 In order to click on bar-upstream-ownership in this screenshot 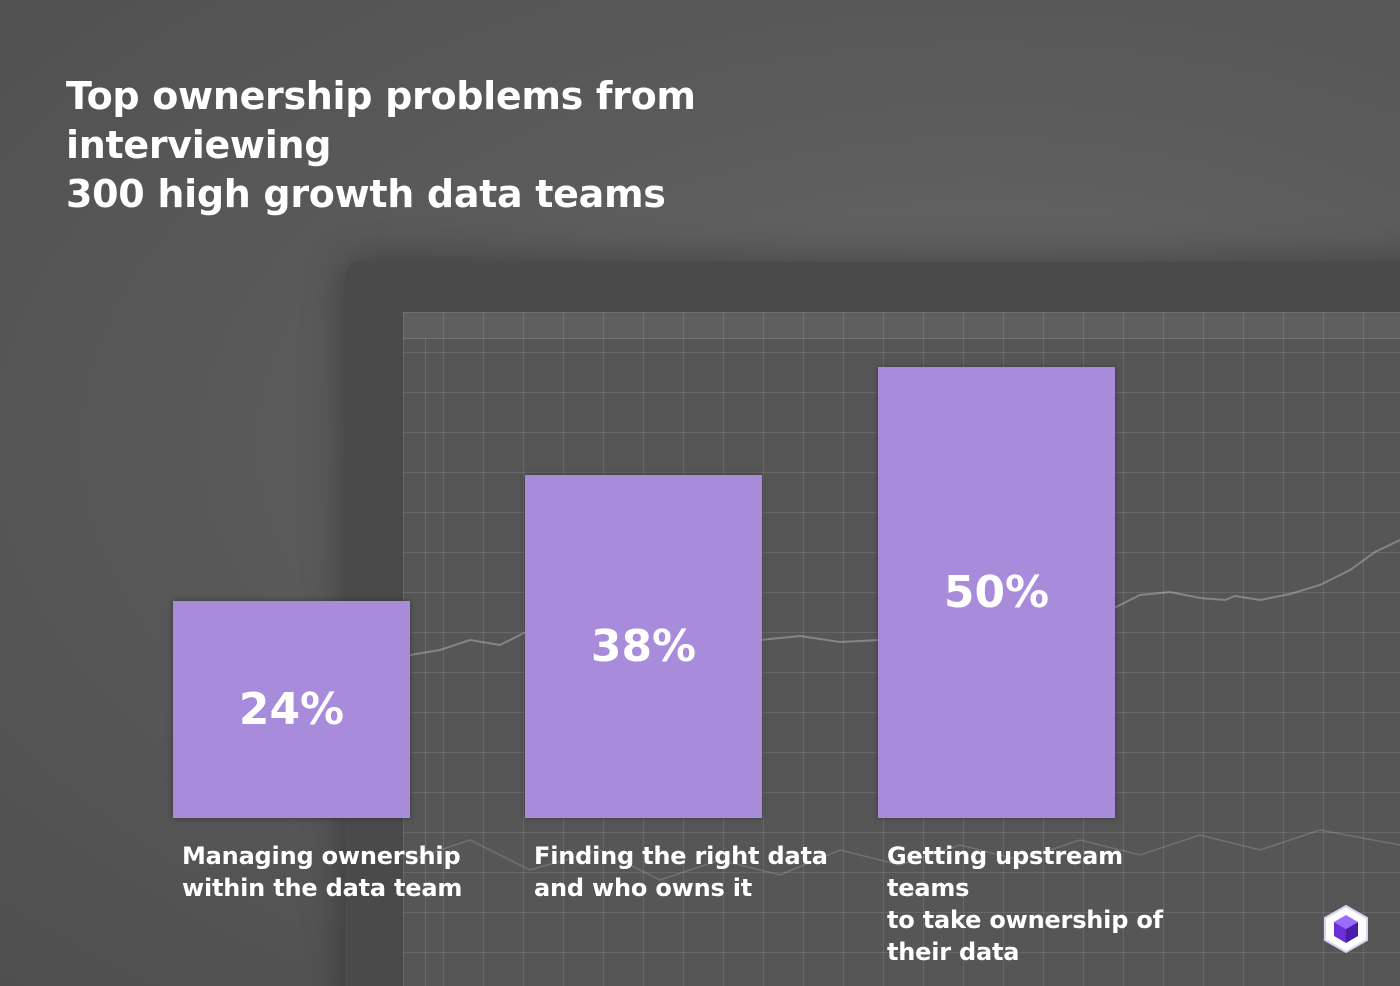, I will do `click(996, 592)`.